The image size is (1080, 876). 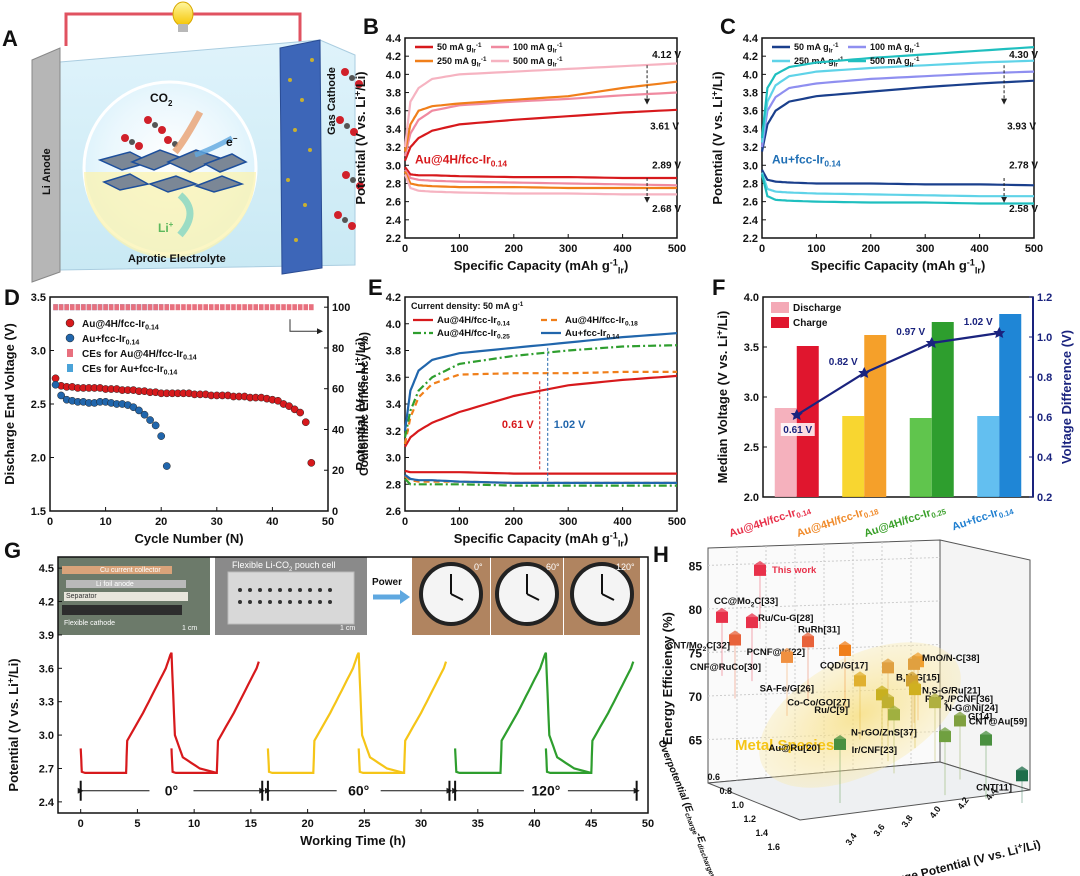 I want to click on photo-label-sep: Separator, so click(x=81, y=596).